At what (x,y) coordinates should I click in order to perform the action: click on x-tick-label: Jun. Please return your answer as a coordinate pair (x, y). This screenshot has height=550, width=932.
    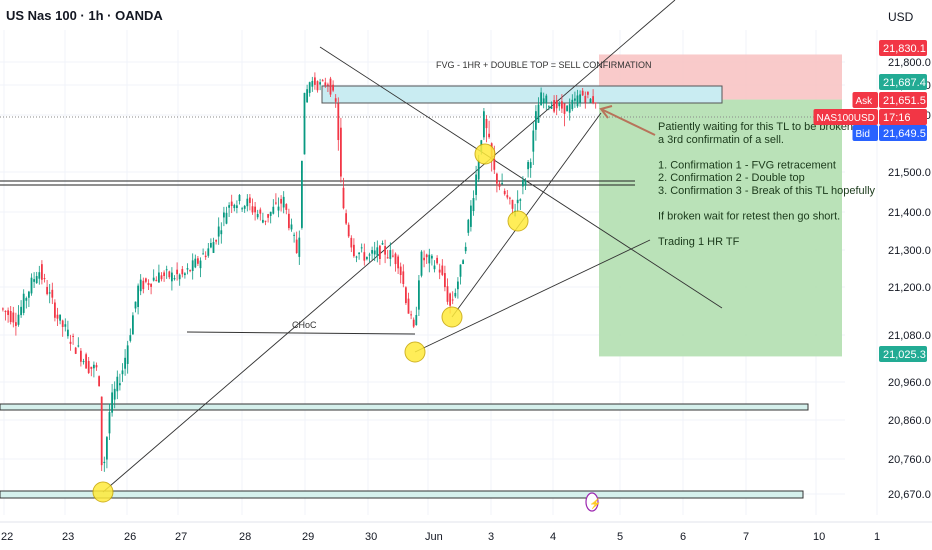
    Looking at the image, I should click on (434, 537).